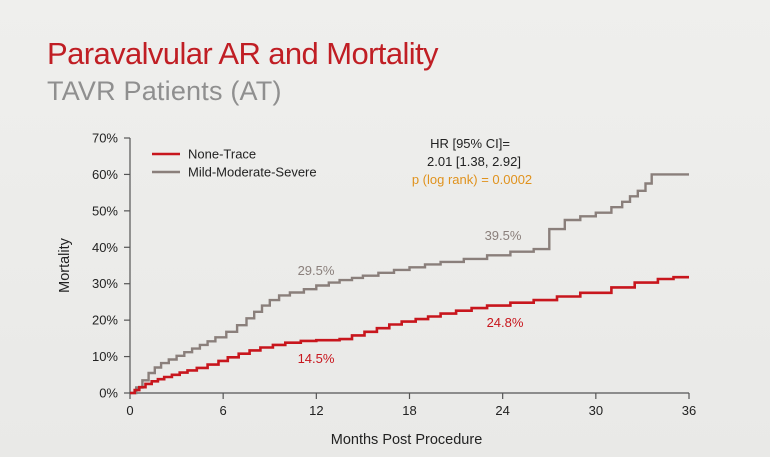 Image resolution: width=770 pixels, height=457 pixels. Describe the element at coordinates (472, 179) in the screenshot. I see `annotation-p-value: p (log rank) = 0.0002` at that location.